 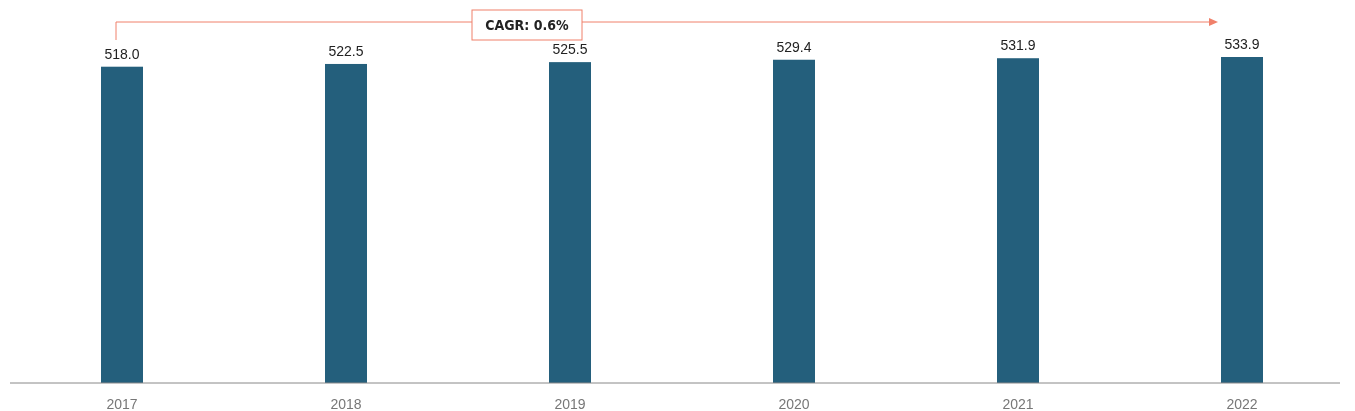 What do you see at coordinates (794, 403) in the screenshot?
I see `x-tick-label: 2020` at bounding box center [794, 403].